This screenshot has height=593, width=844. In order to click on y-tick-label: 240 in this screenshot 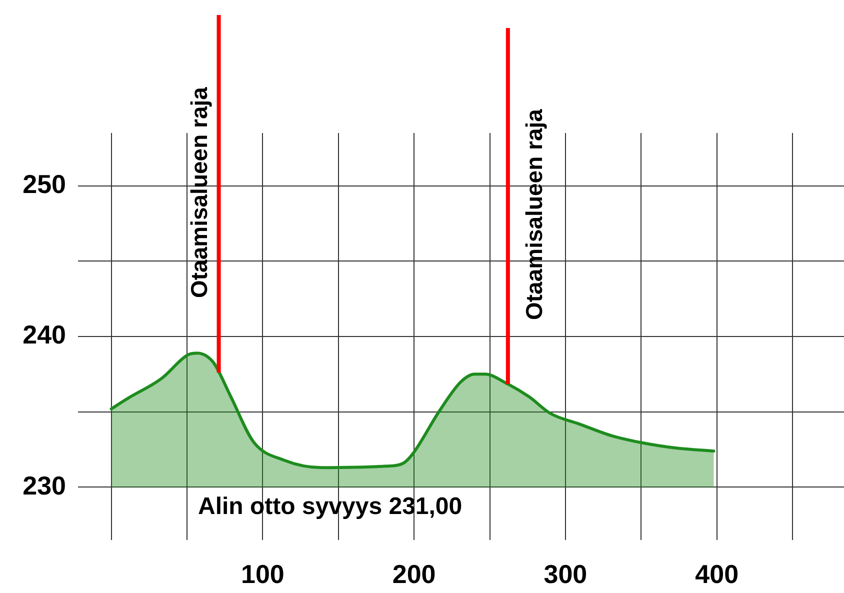, I will do `click(44, 335)`.